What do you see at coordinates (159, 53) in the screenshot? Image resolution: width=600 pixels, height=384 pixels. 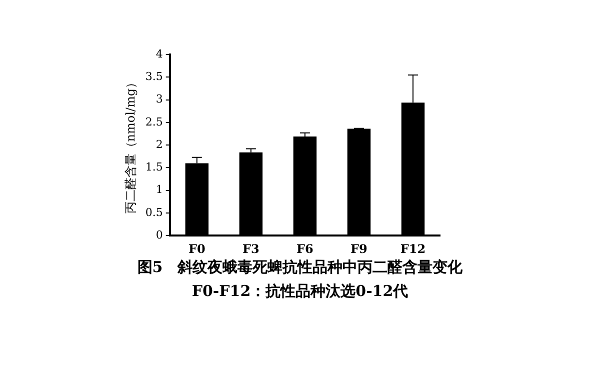 I see `y-tick-label: 4` at bounding box center [159, 53].